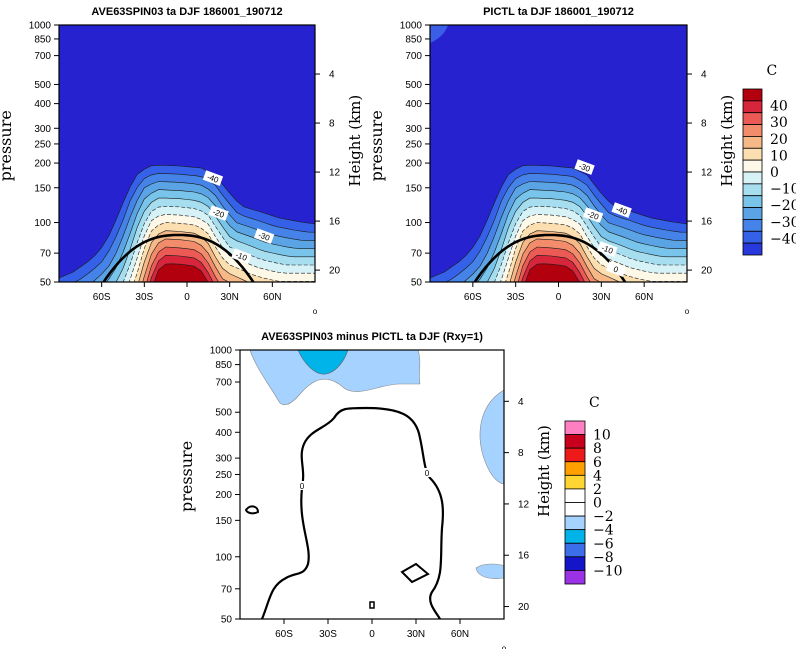 This screenshot has width=796, height=649. Describe the element at coordinates (223, 557) in the screenshot. I see `y-tick-label: 100` at that location.